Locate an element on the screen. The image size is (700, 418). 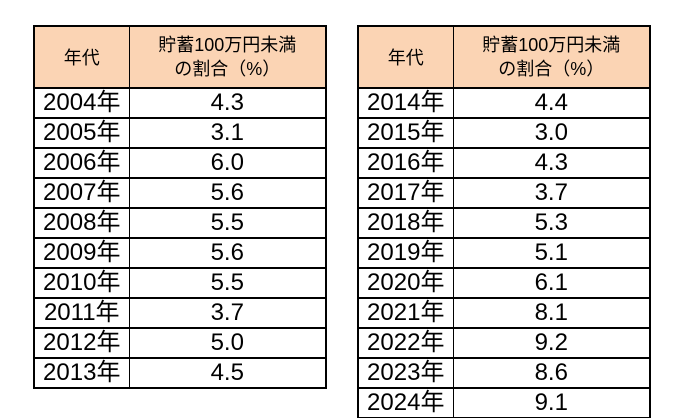
year-cell: 2021年 is located at coordinates (405, 313).